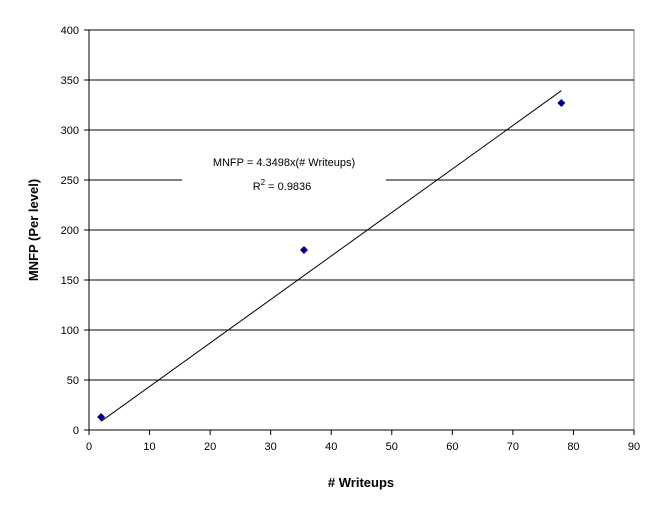  Describe the element at coordinates (392, 447) in the screenshot. I see `x-tick-label-50: 50` at that location.